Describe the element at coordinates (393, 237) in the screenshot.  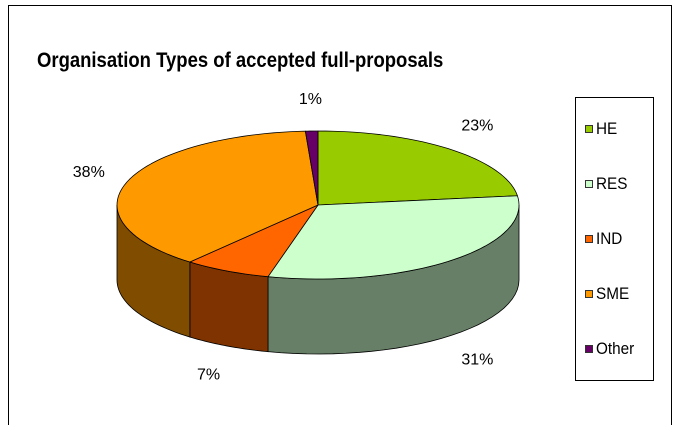
I see `pie-slice-res` at that location.